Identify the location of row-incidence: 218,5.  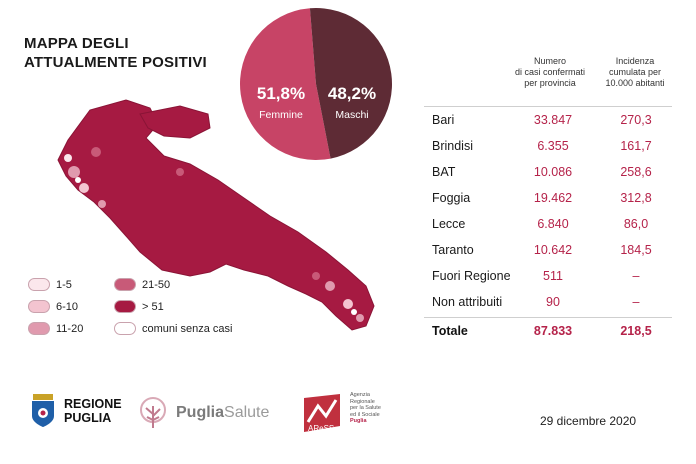
(636, 331).